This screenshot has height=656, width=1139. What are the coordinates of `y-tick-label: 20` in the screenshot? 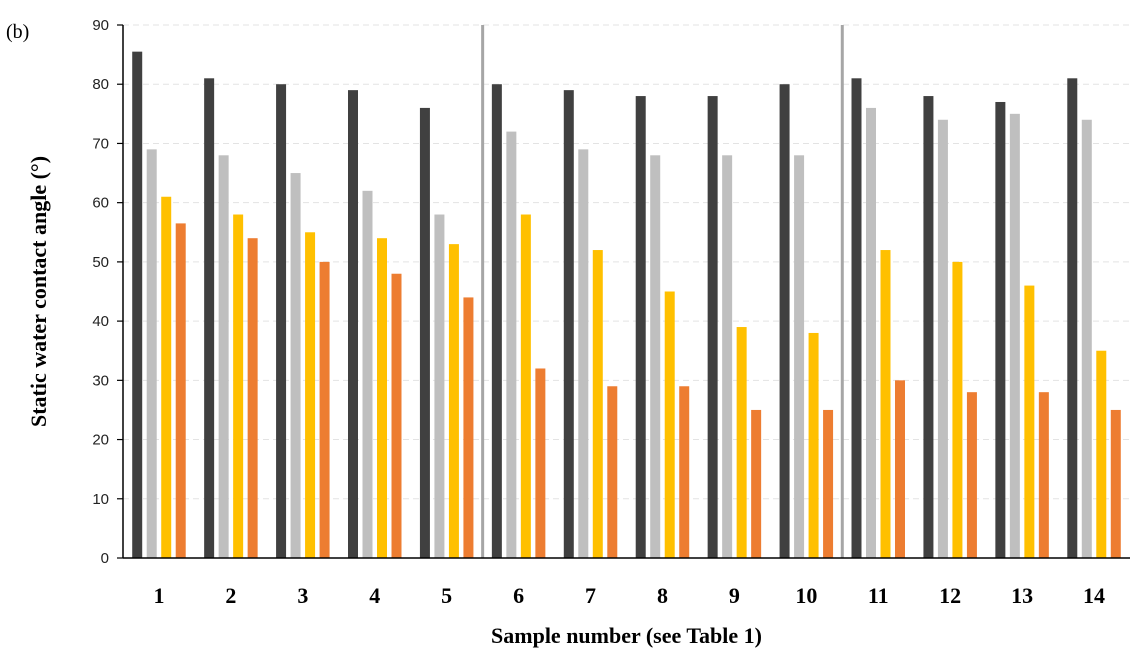 It's located at (100, 440).